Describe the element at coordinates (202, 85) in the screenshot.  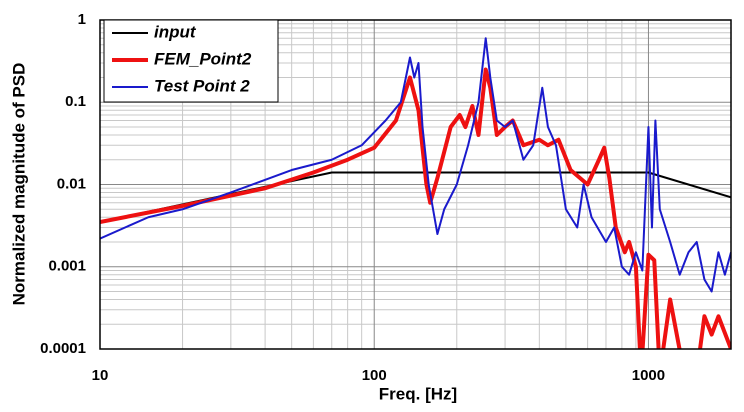
I see `legend-label: Test Point 2` at that location.